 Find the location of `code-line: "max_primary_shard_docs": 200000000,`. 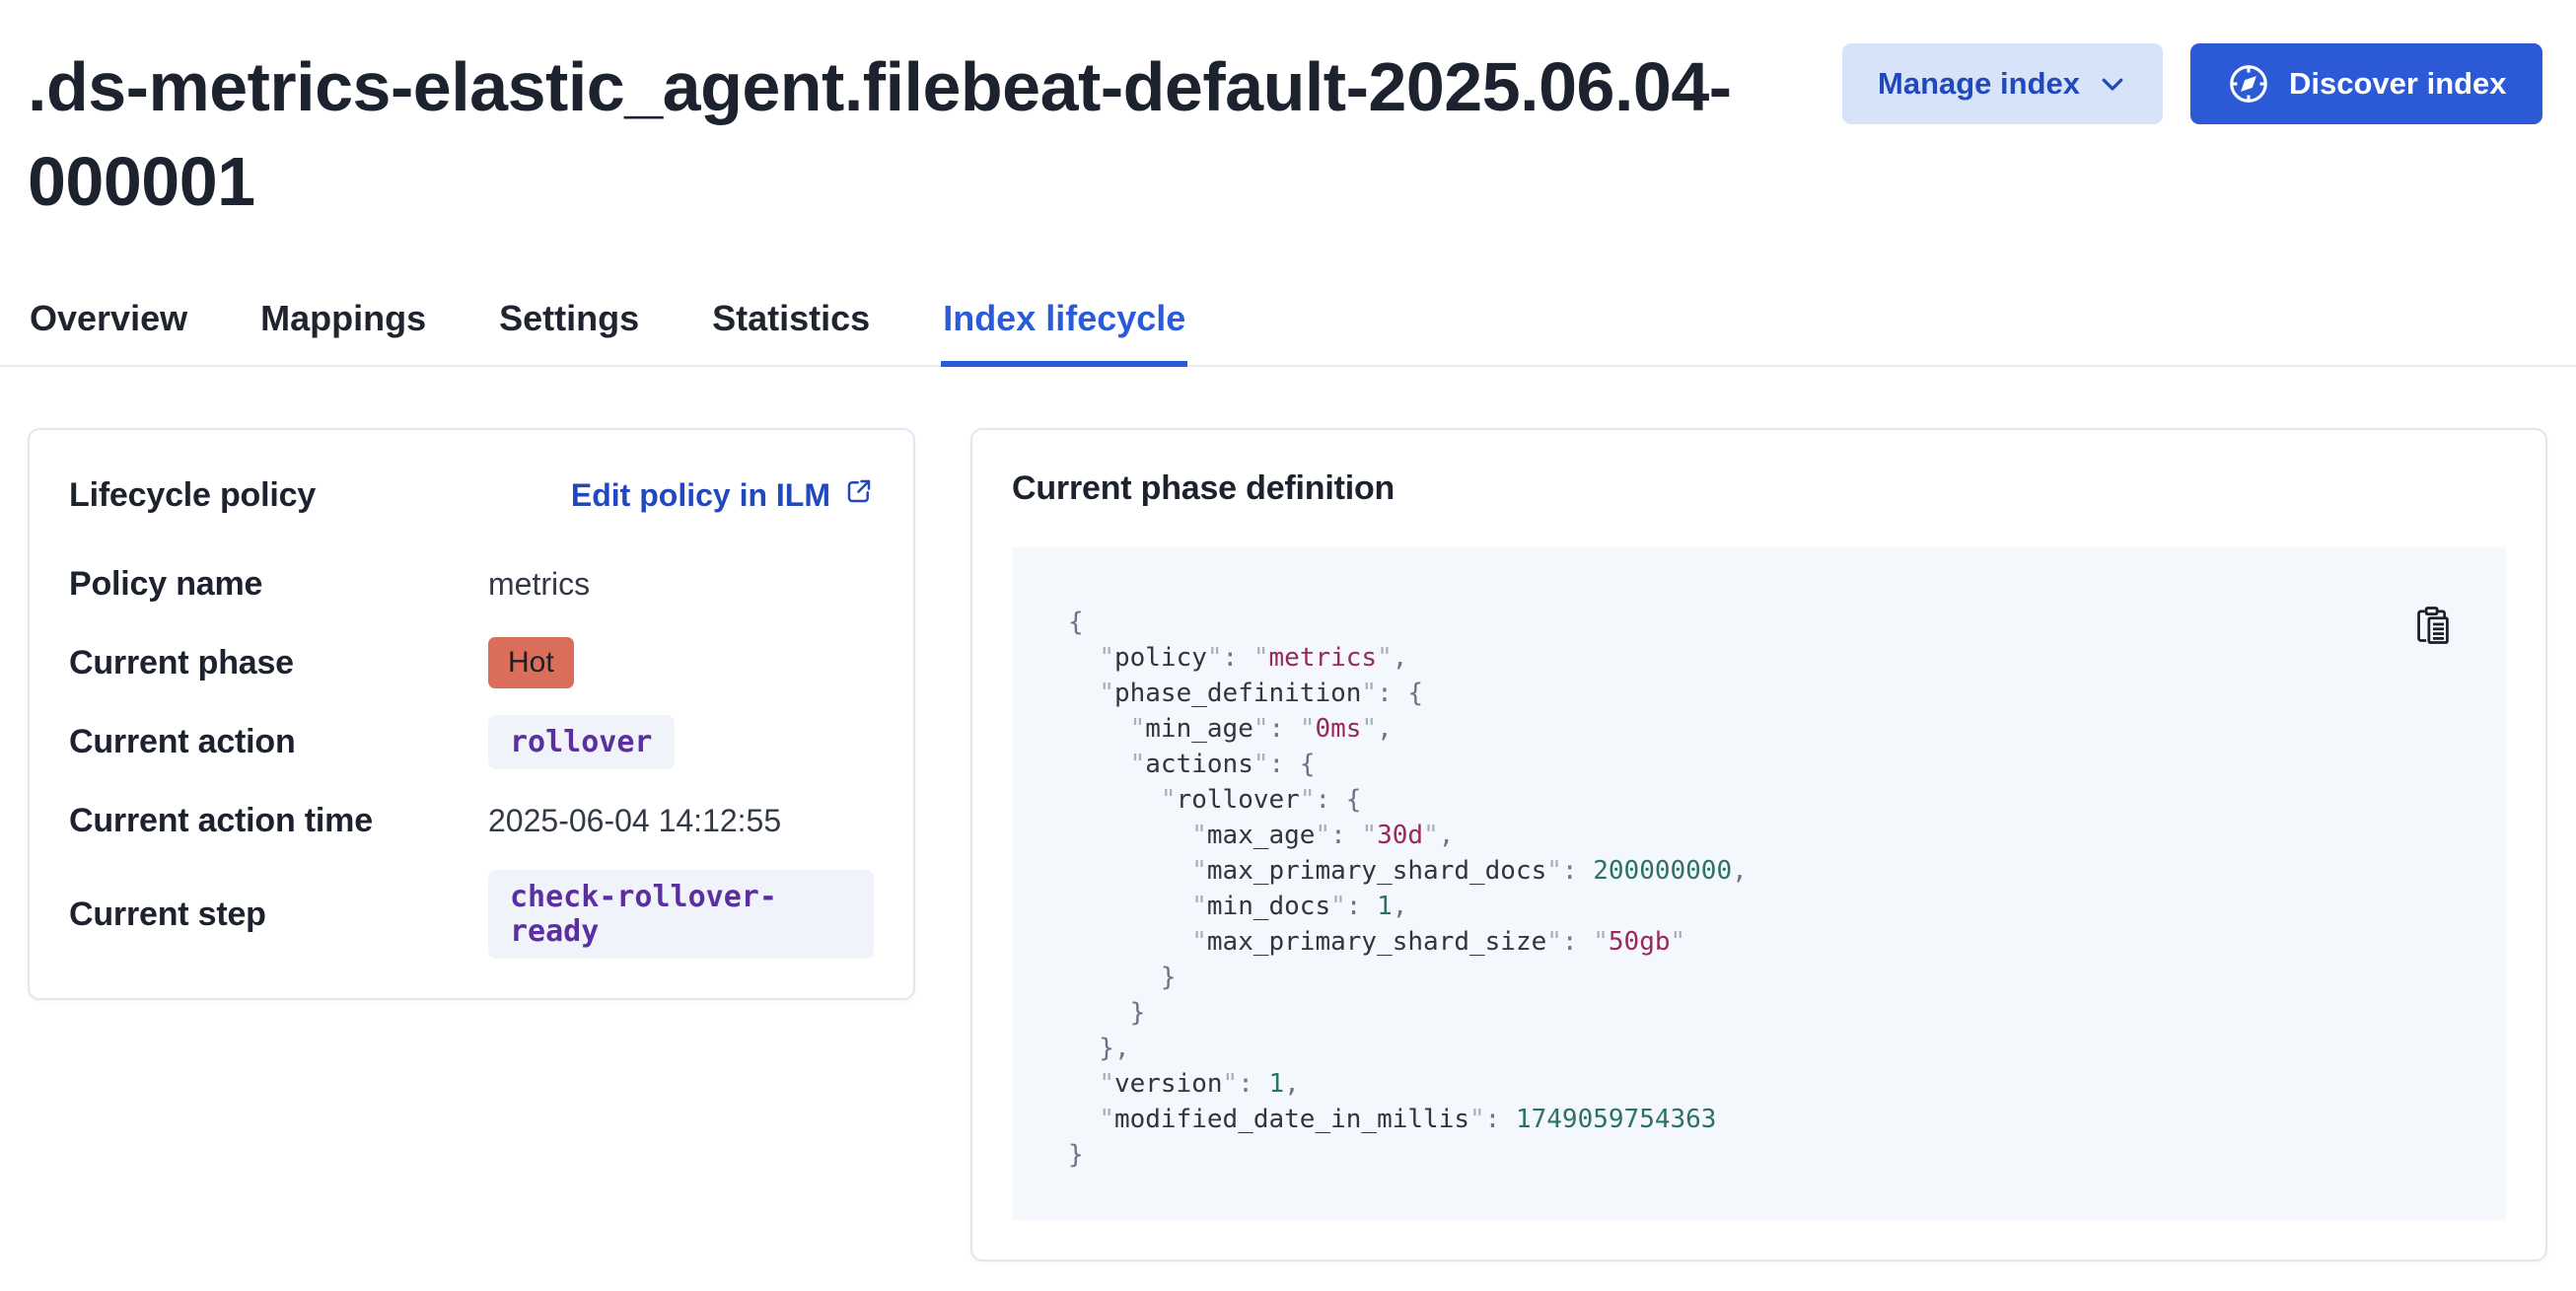

code-line: "max_primary_shard_docs": 200000000, is located at coordinates (1470, 871).